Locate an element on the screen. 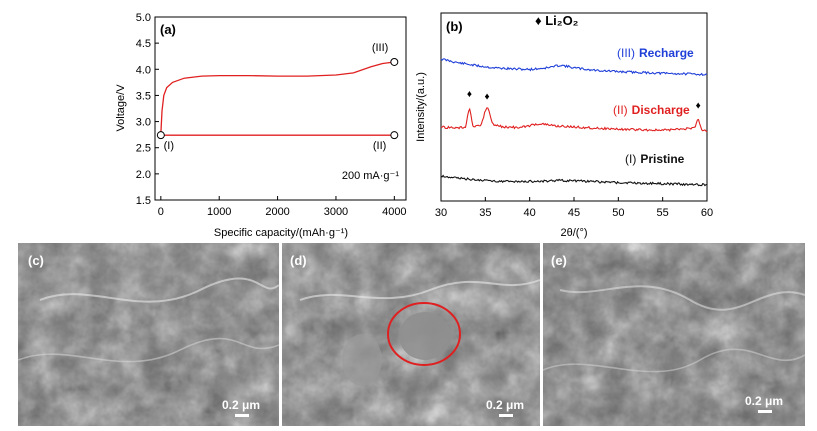 The height and width of the screenshot is (431, 817). sem-d-label: (d) is located at coordinates (298, 260).